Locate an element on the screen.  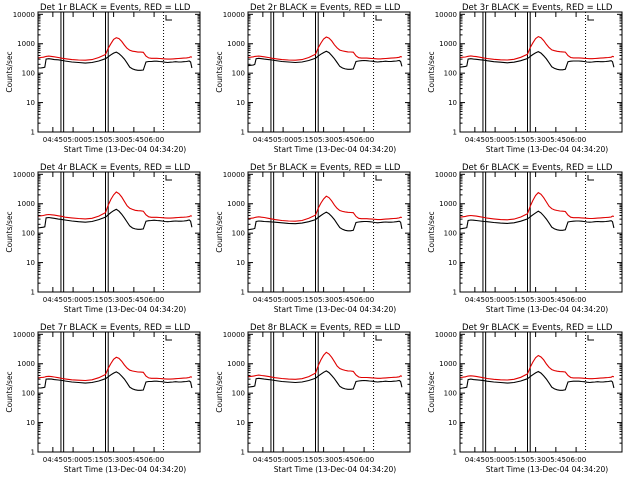
panel-title: Det 1r BLACK = Events, RED = LLD is located at coordinates (115, 8).